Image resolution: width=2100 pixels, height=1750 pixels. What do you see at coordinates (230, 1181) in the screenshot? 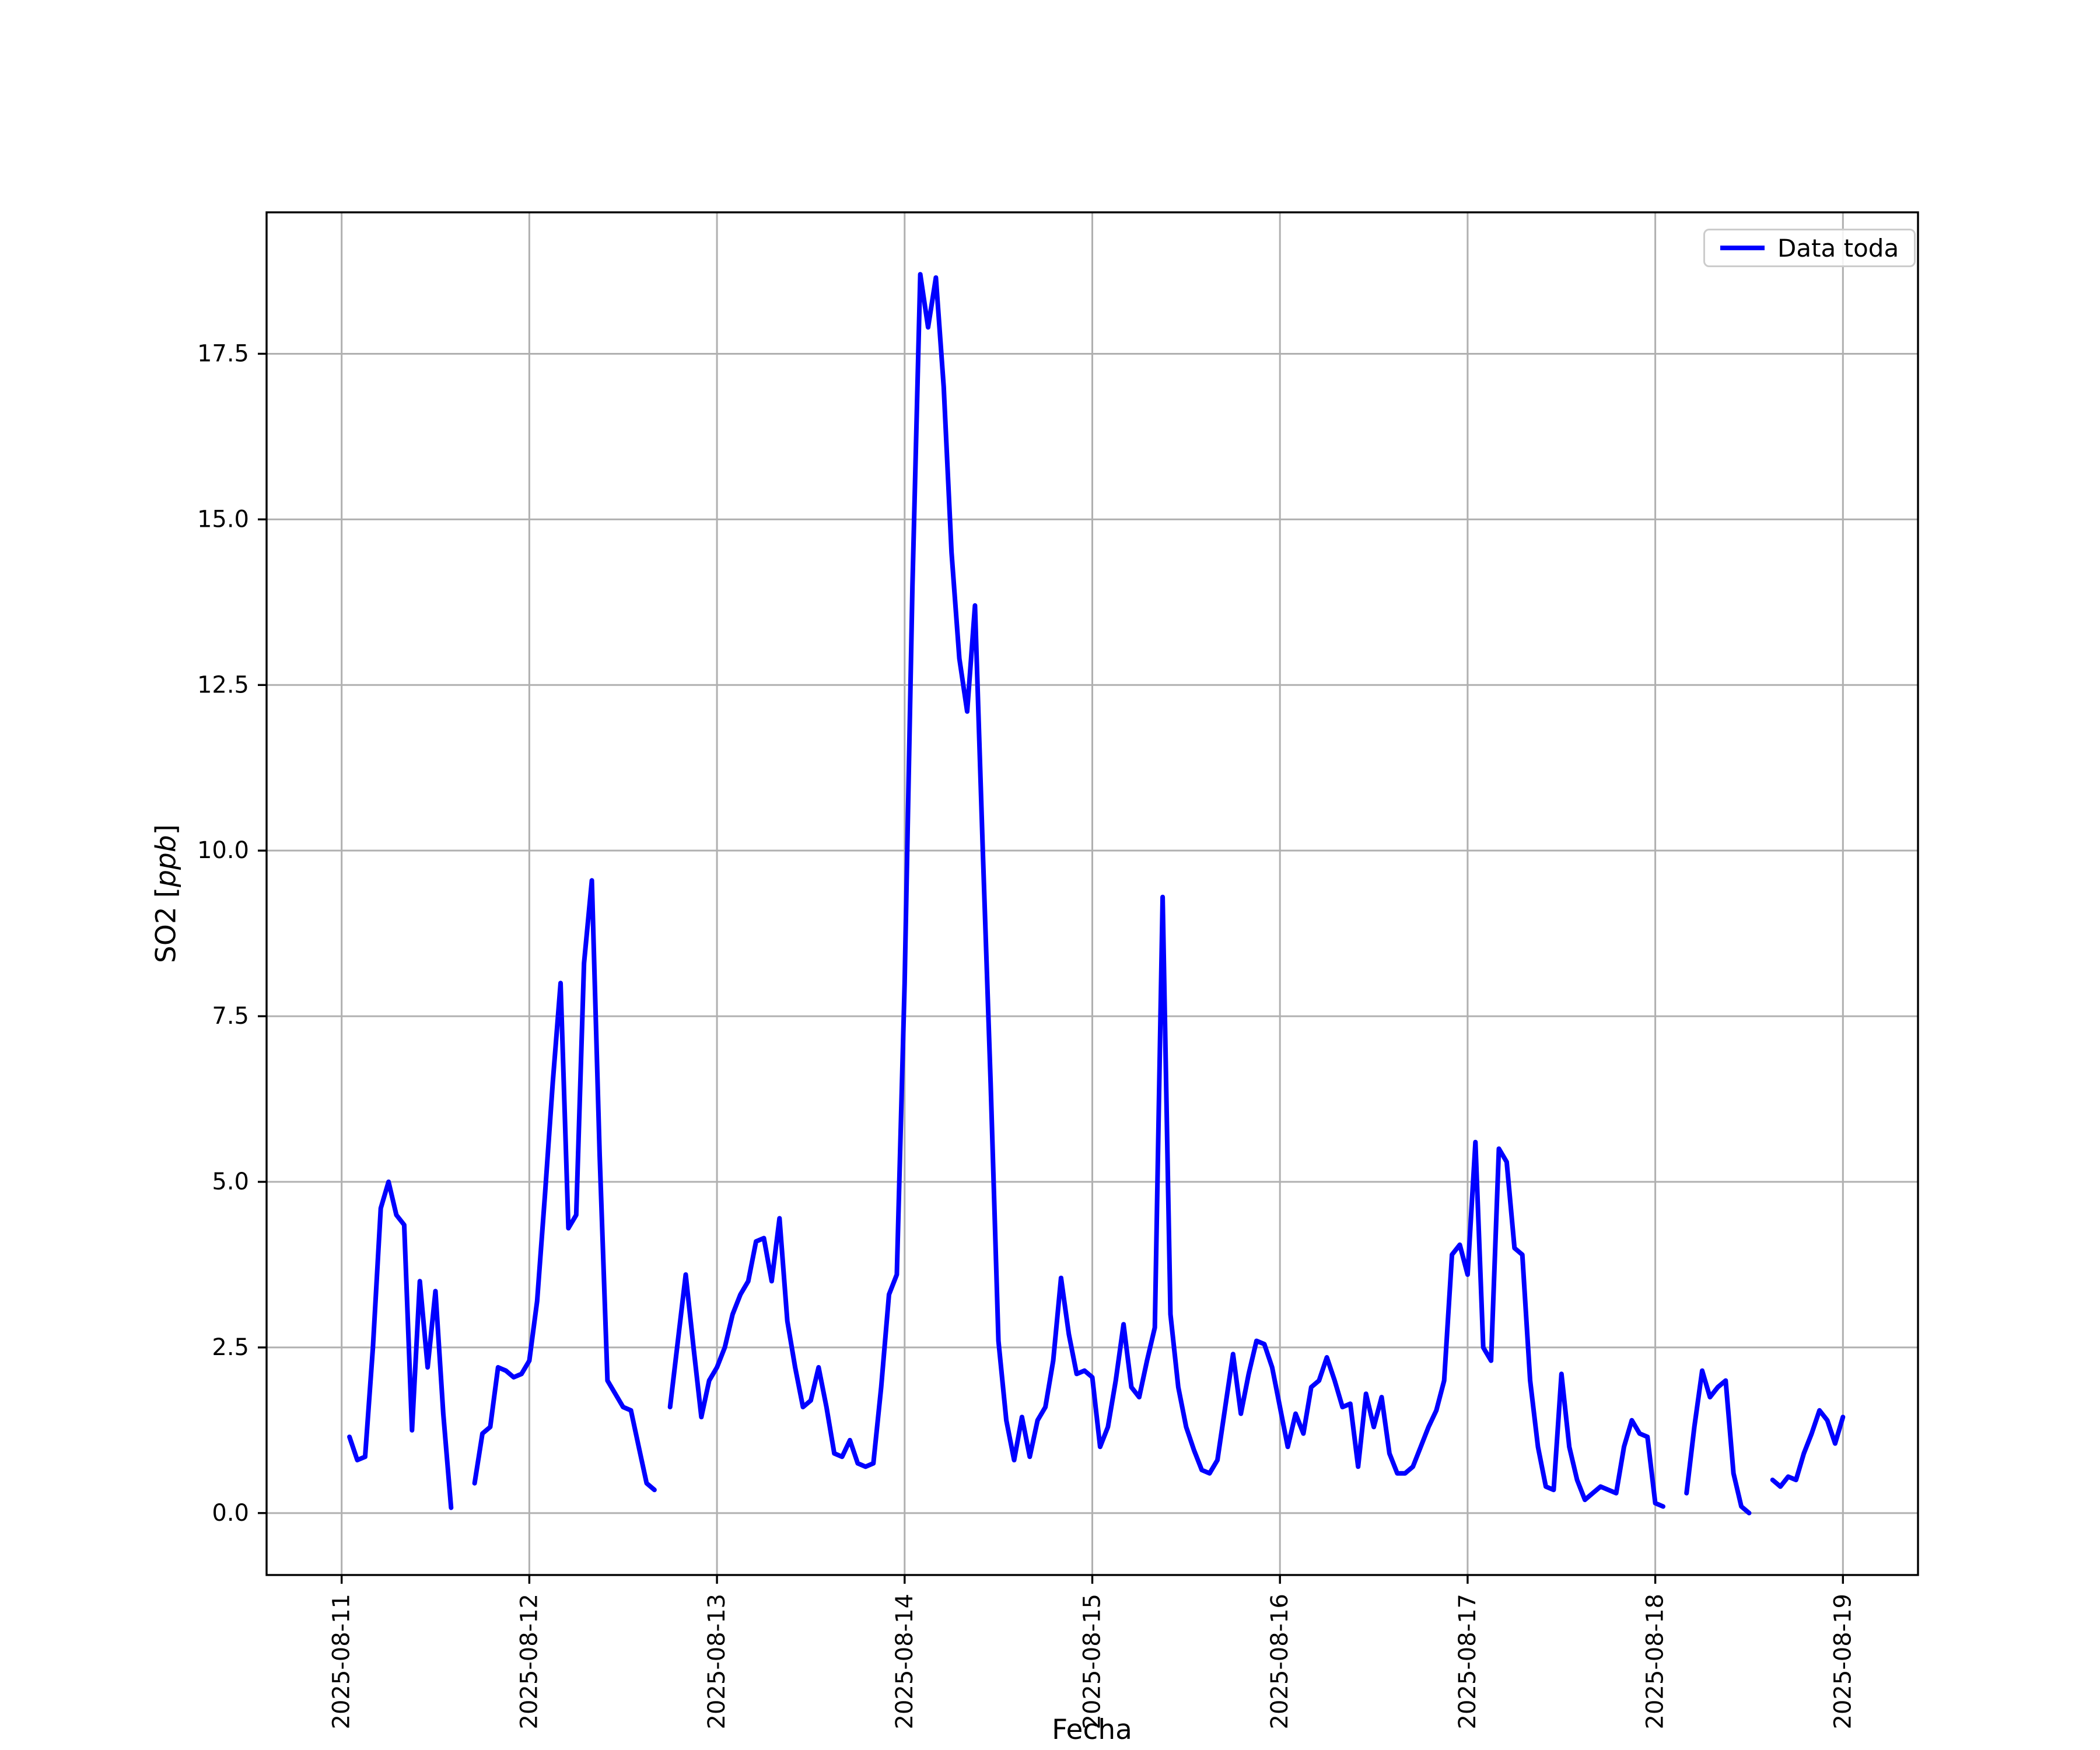
I see `y-tick-label: 5.0` at bounding box center [230, 1181].